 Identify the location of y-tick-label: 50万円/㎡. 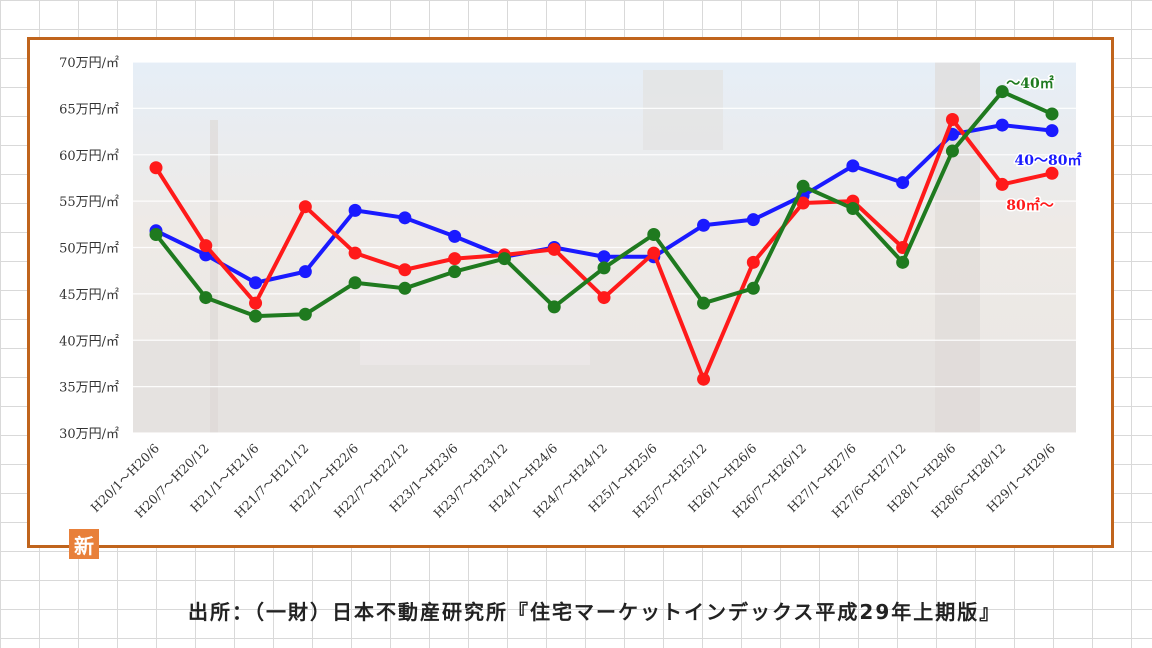
(89, 249).